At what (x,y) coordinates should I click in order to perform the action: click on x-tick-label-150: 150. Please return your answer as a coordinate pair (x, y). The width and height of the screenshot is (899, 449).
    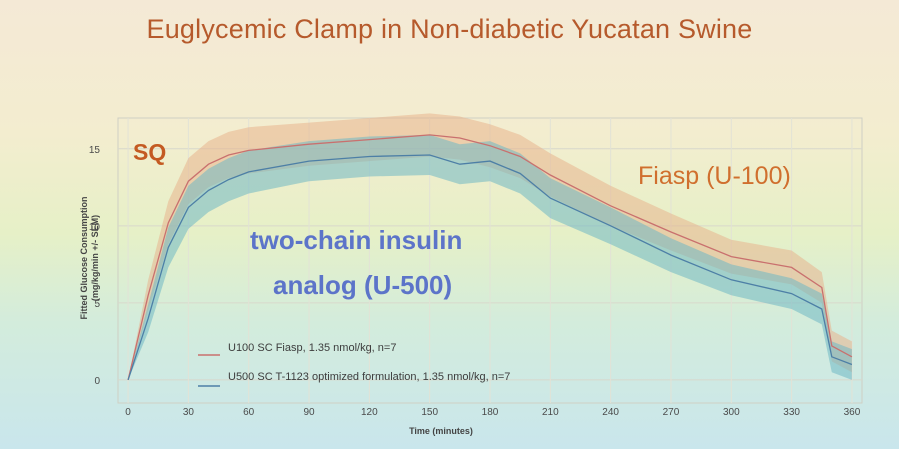
    Looking at the image, I should click on (429, 412).